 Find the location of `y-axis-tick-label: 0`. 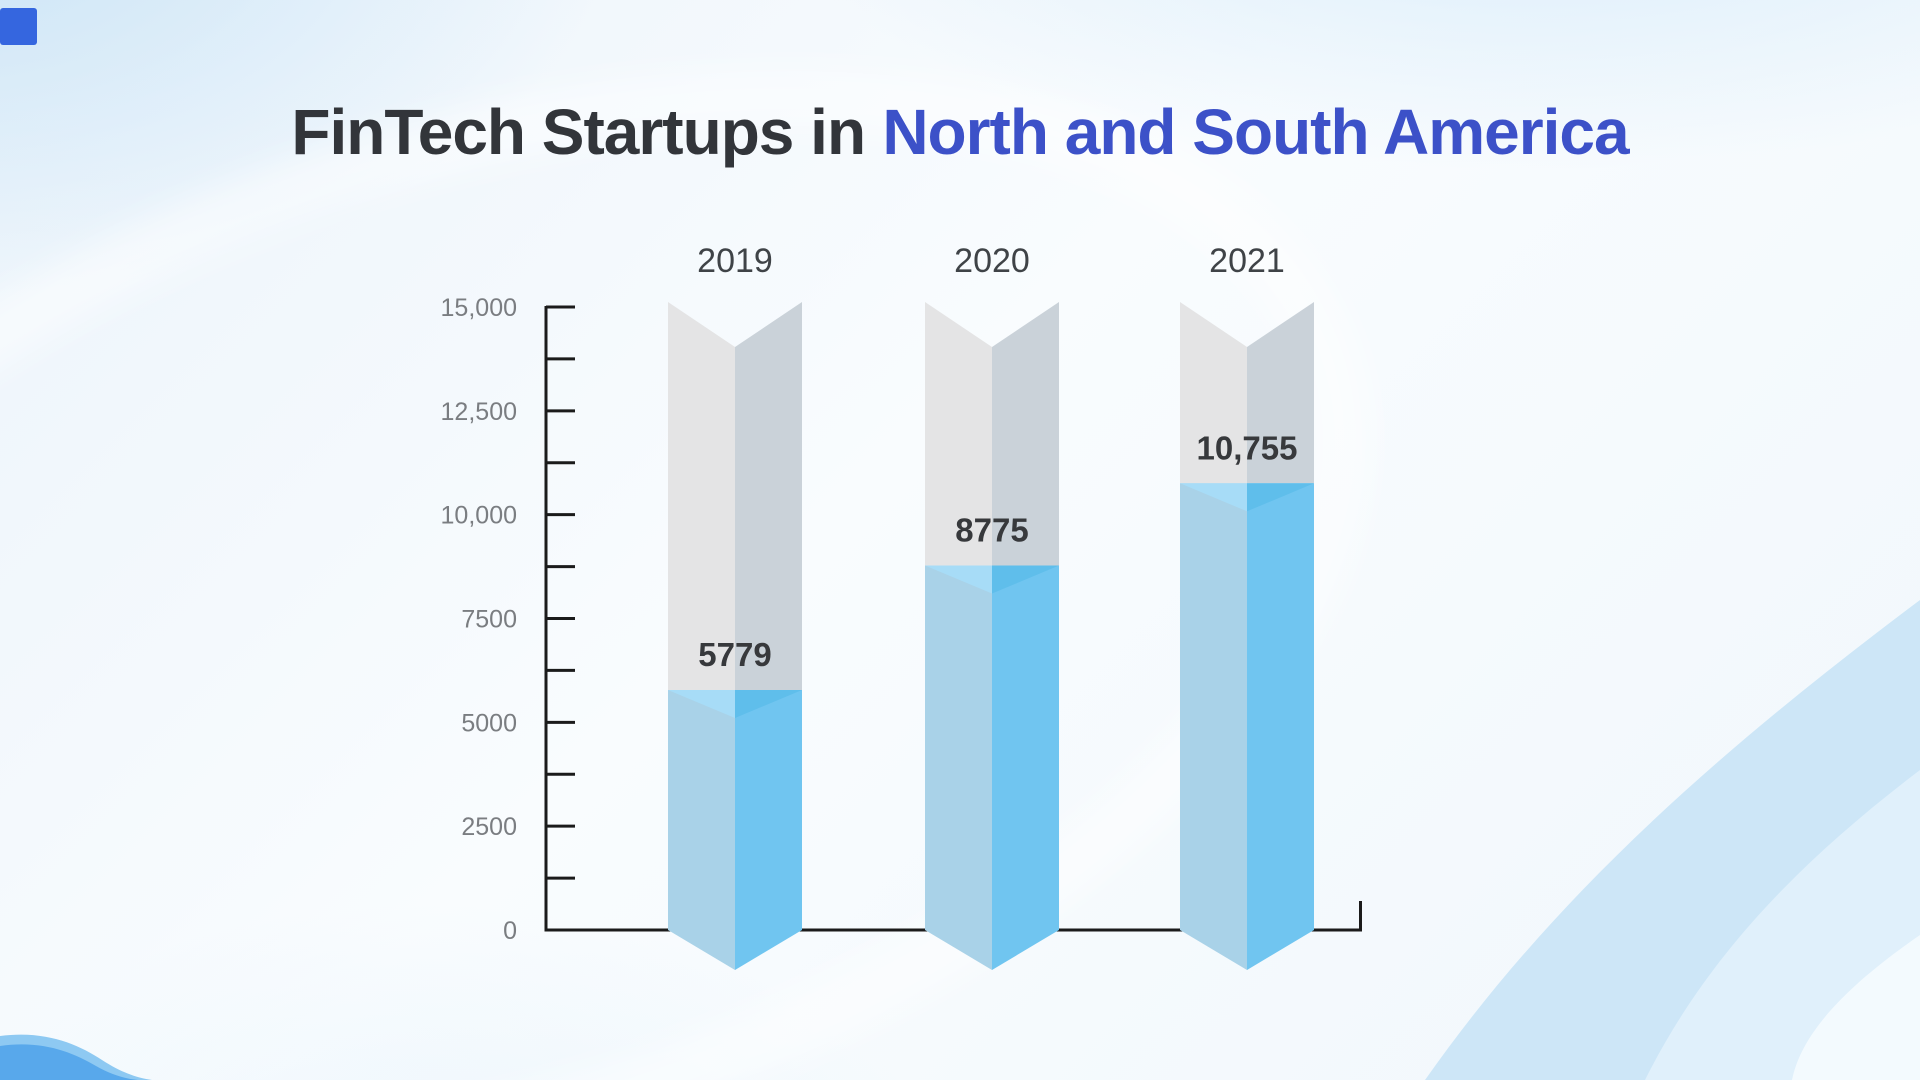

y-axis-tick-label: 0 is located at coordinates (510, 931).